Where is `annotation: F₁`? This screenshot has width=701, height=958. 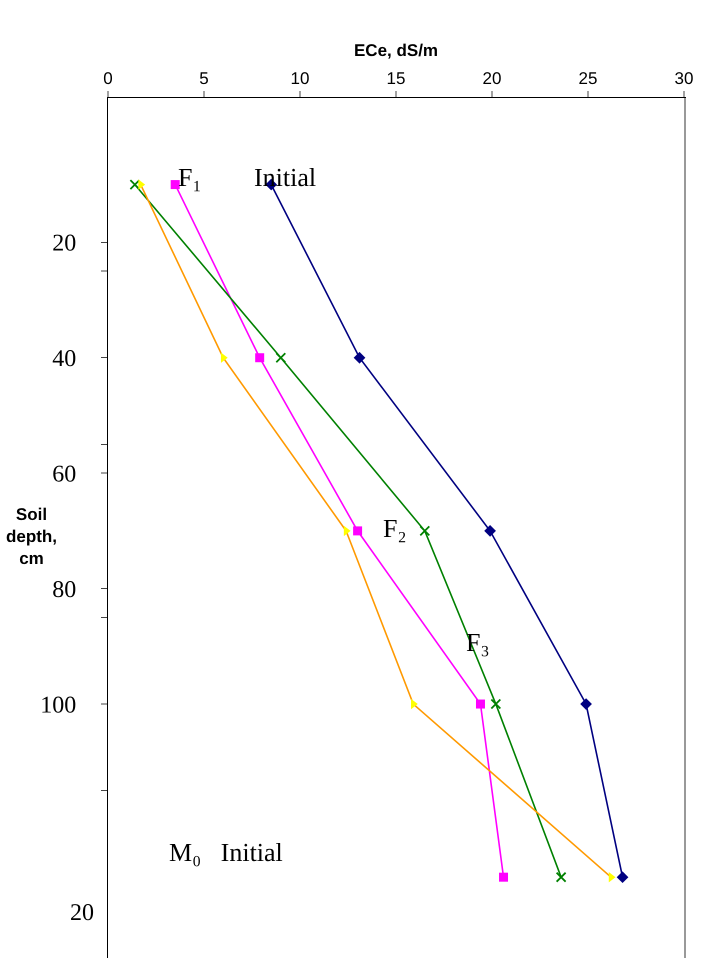 annotation: F₁ is located at coordinates (190, 177).